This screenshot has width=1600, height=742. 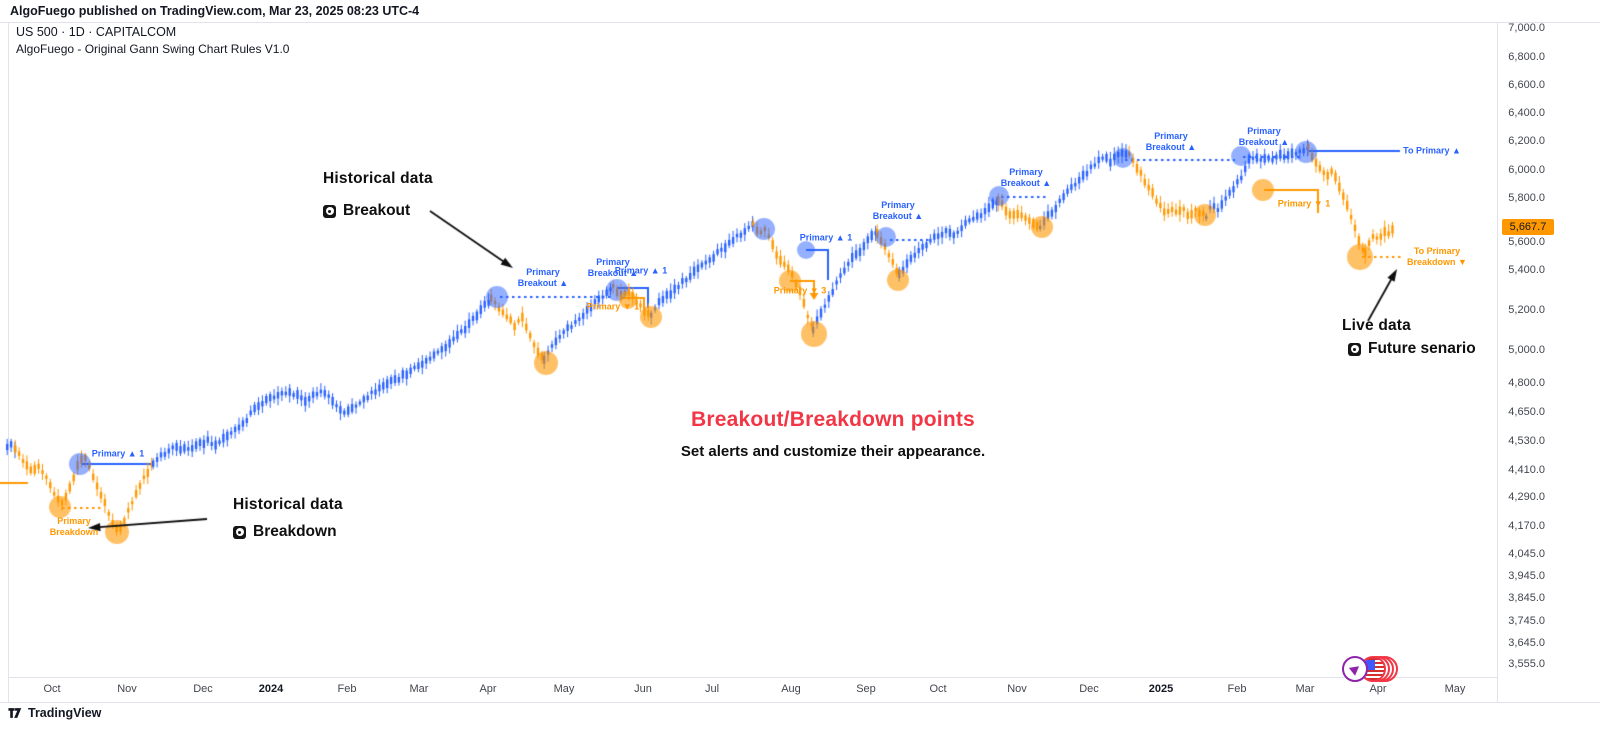 What do you see at coordinates (288, 518) in the screenshot?
I see `annotation-historical-breakdown: Historical data Breakdown` at bounding box center [288, 518].